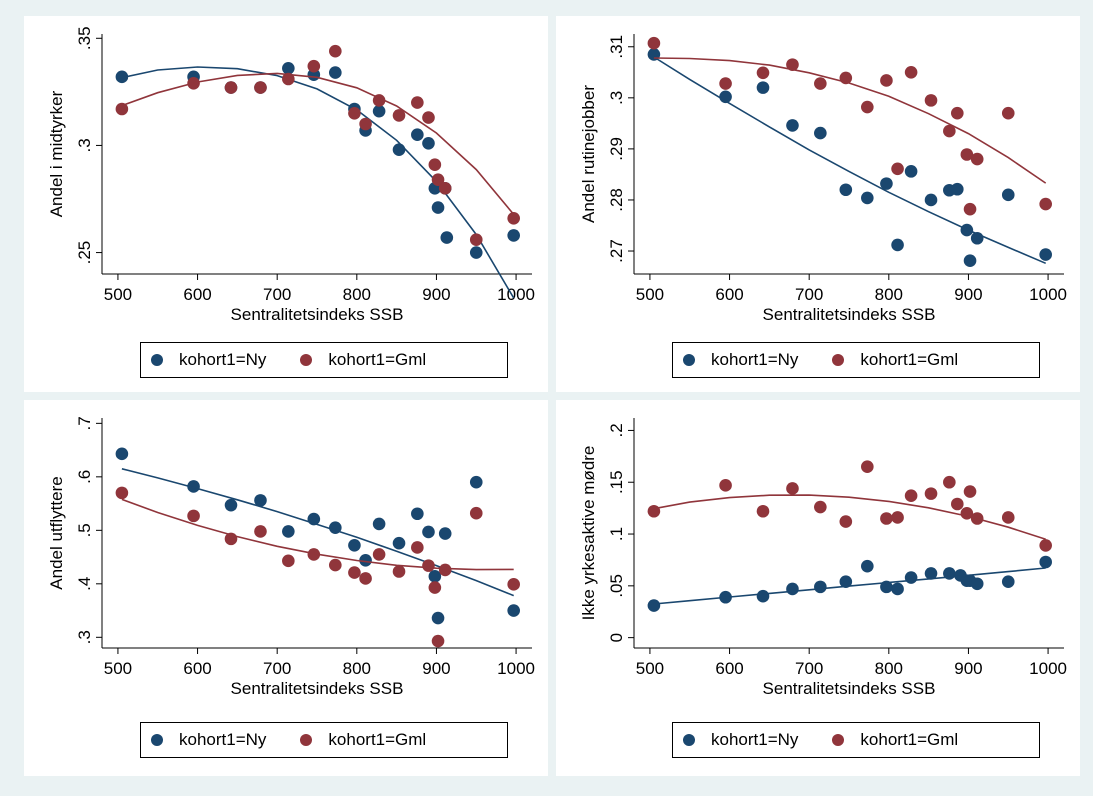  Describe the element at coordinates (616, 251) in the screenshot. I see `y-tick-label: .27` at that location.